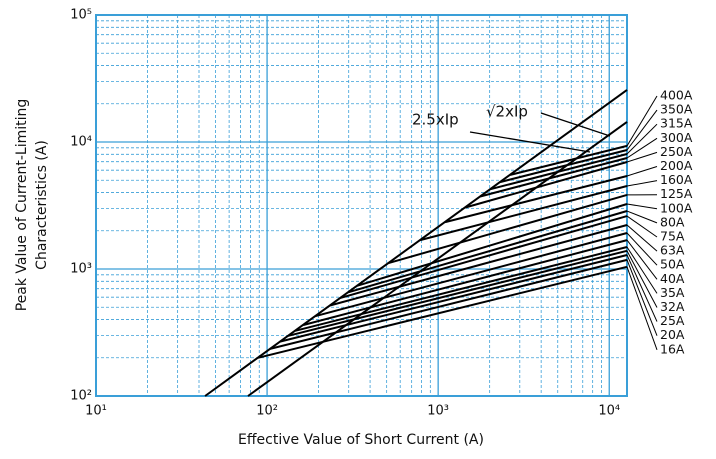  What do you see at coordinates (42, 205) in the screenshot?
I see `y-axis-title: Characteristics (A)` at bounding box center [42, 205].